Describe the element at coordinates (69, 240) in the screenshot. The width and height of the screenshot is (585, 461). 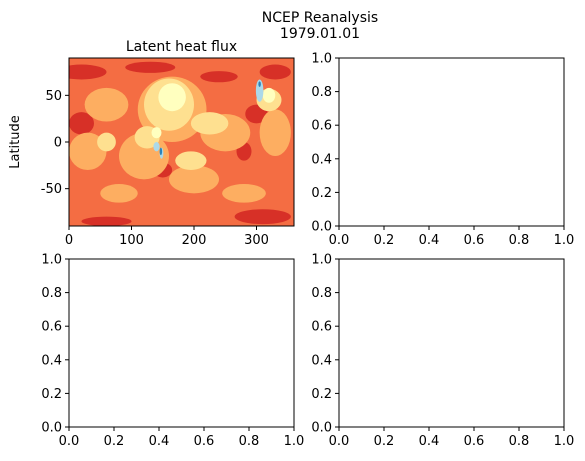
I see `x-tick-label: 0` at that location.